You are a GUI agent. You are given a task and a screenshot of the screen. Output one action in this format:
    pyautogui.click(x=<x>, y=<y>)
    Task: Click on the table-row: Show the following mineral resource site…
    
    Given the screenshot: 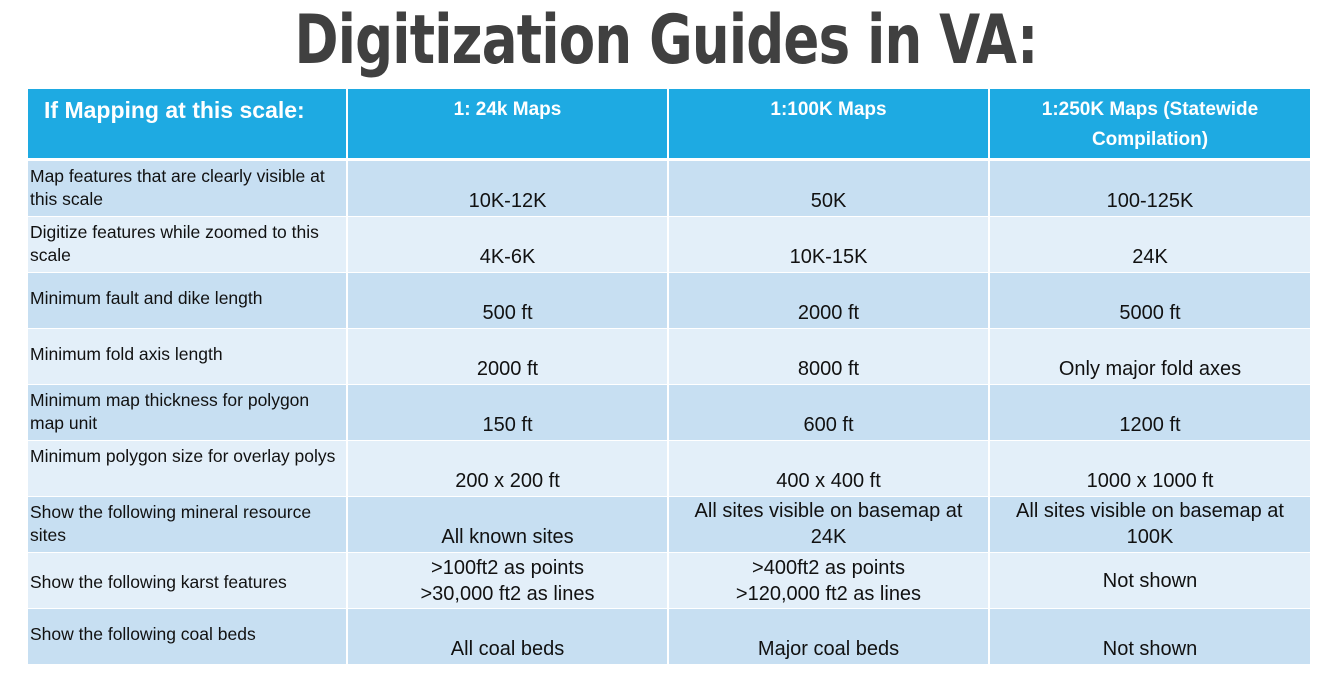 What is the action you would take?
    pyautogui.click(x=669, y=525)
    